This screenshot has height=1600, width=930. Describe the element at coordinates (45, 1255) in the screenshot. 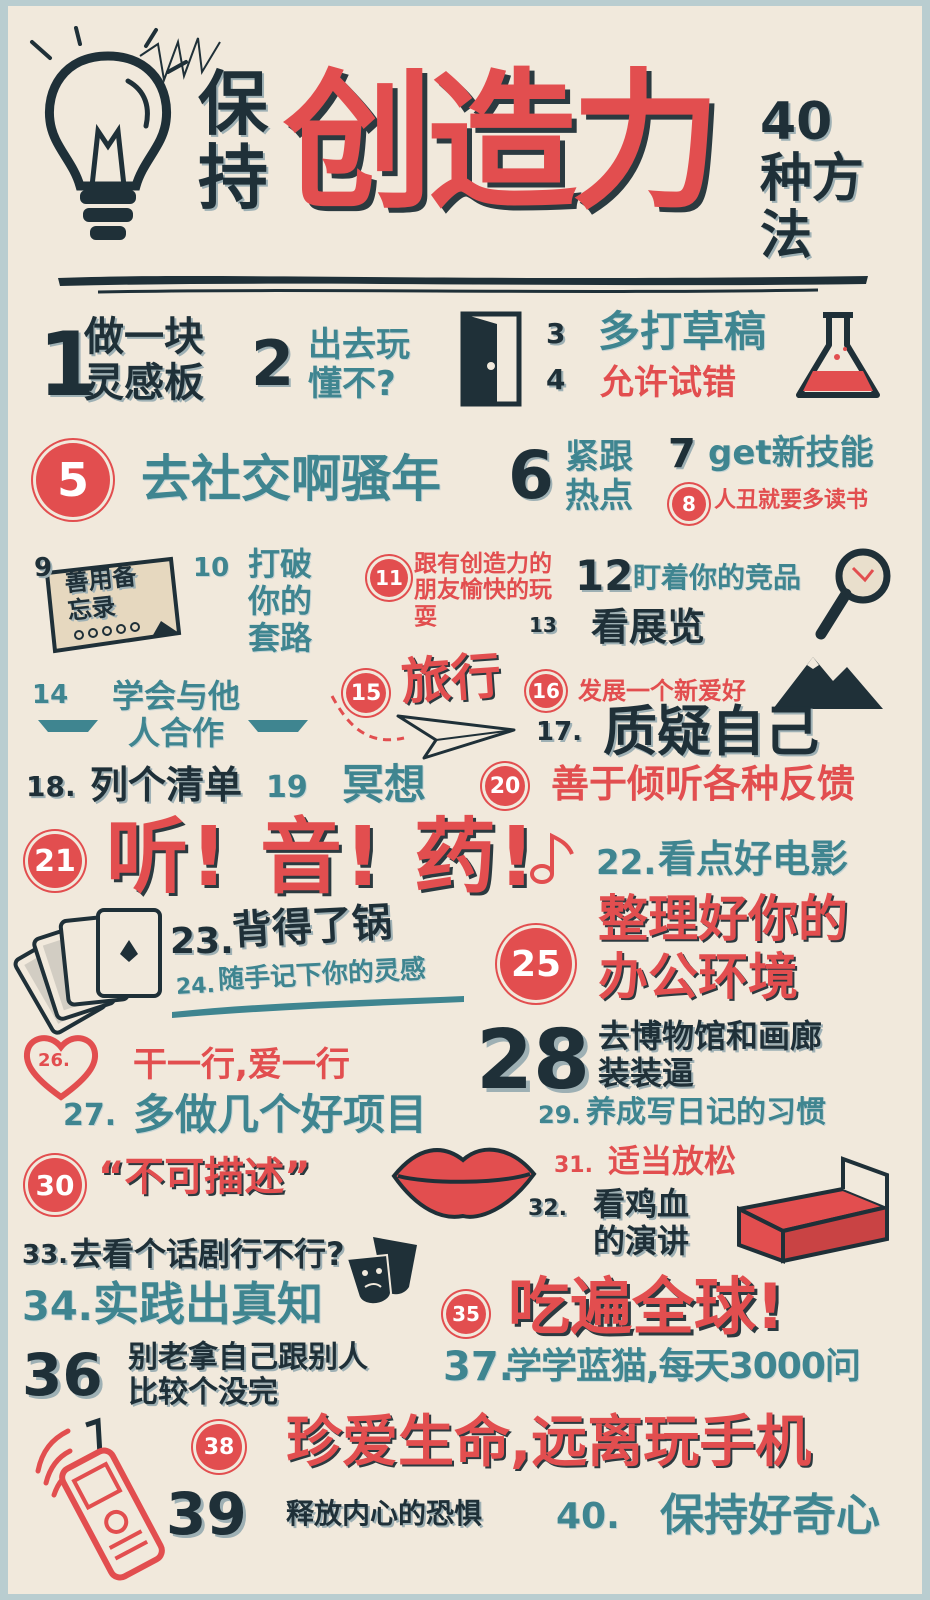

I see `item-33-num: 33.` at that location.